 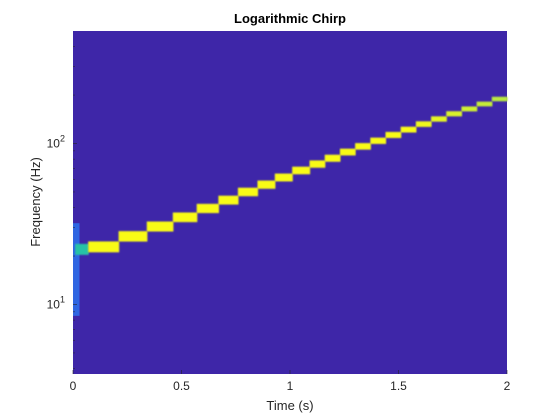 What do you see at coordinates (35, 202) in the screenshot?
I see `y-axis-label: Frequency (Hz)` at bounding box center [35, 202].